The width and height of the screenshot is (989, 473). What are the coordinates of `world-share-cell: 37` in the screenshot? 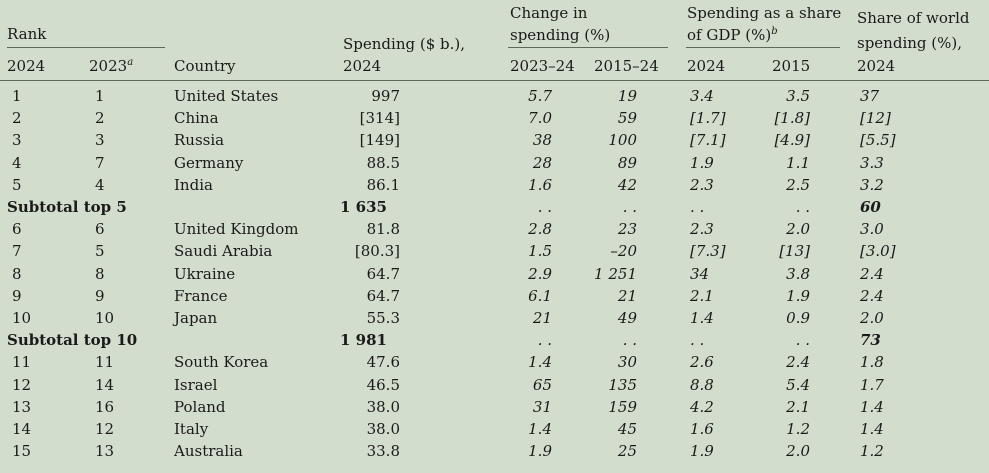 It's located at (870, 96).